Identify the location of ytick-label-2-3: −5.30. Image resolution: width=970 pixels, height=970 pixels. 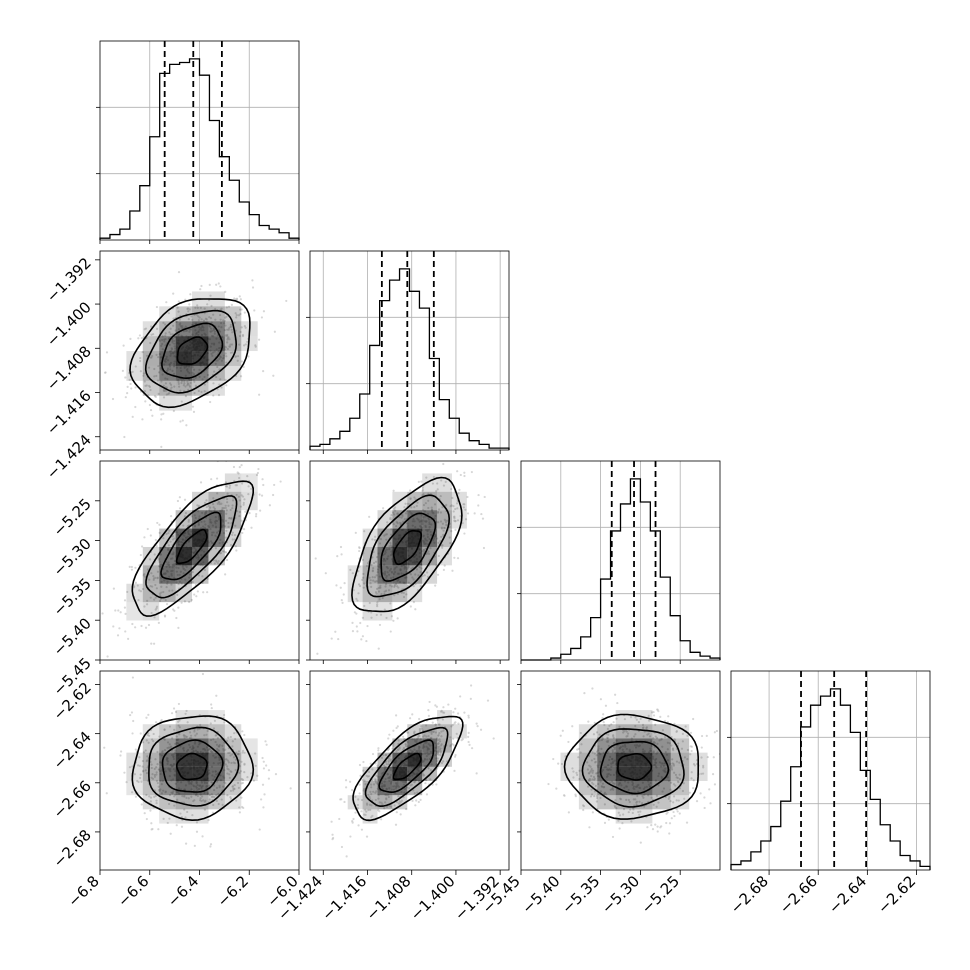
(72, 557).